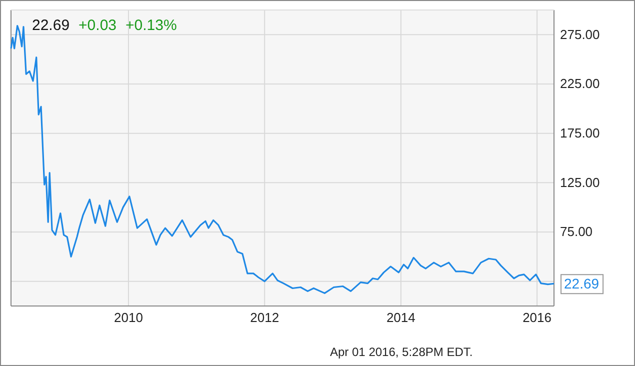 The image size is (635, 366). Describe the element at coordinates (576, 232) in the screenshot. I see `y-tick-label: 75.00` at that location.